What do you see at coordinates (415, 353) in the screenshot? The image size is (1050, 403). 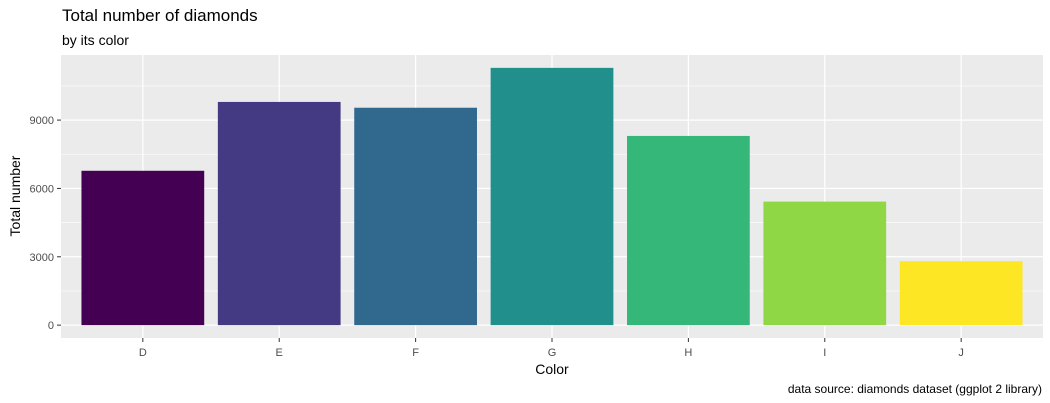 I see `x-tick-label: F` at bounding box center [415, 353].